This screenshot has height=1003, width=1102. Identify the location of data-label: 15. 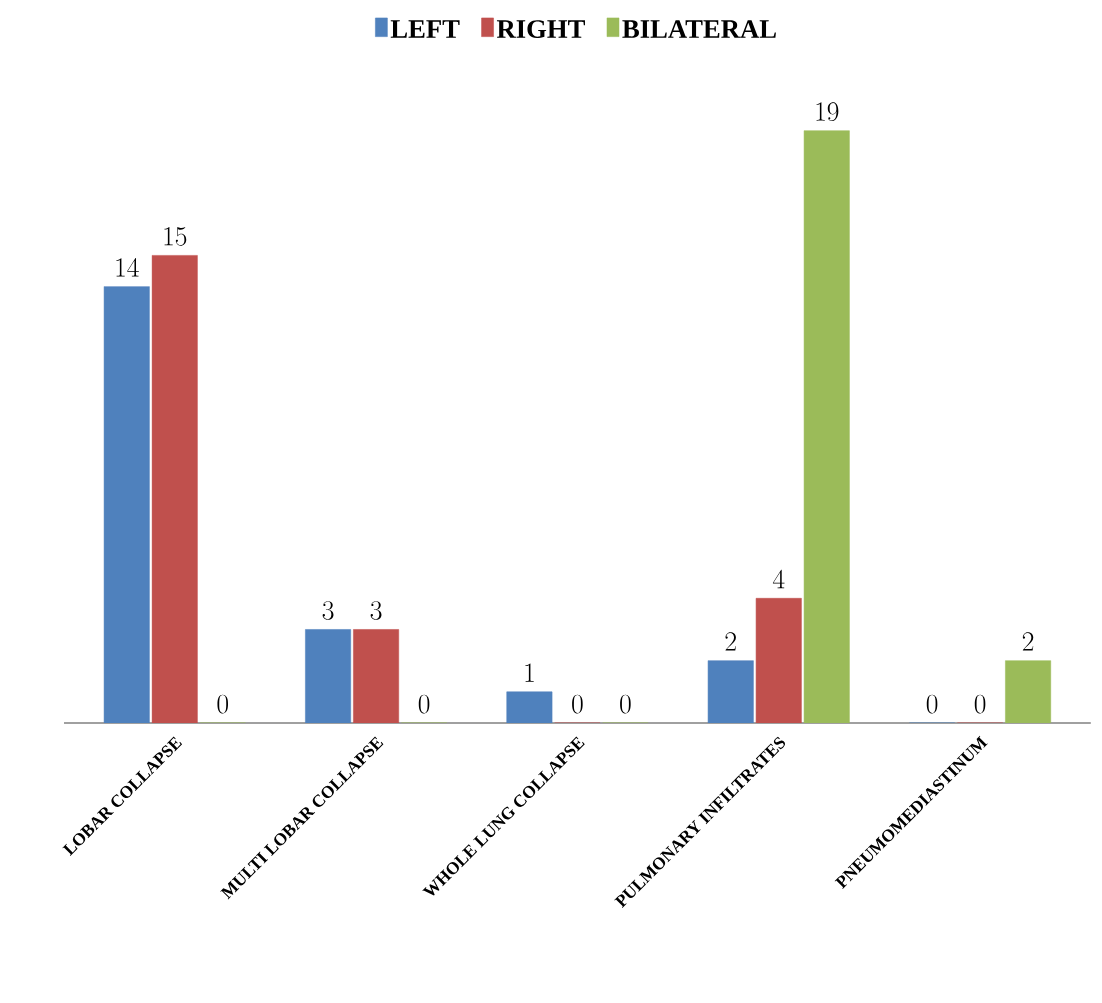
(175, 236).